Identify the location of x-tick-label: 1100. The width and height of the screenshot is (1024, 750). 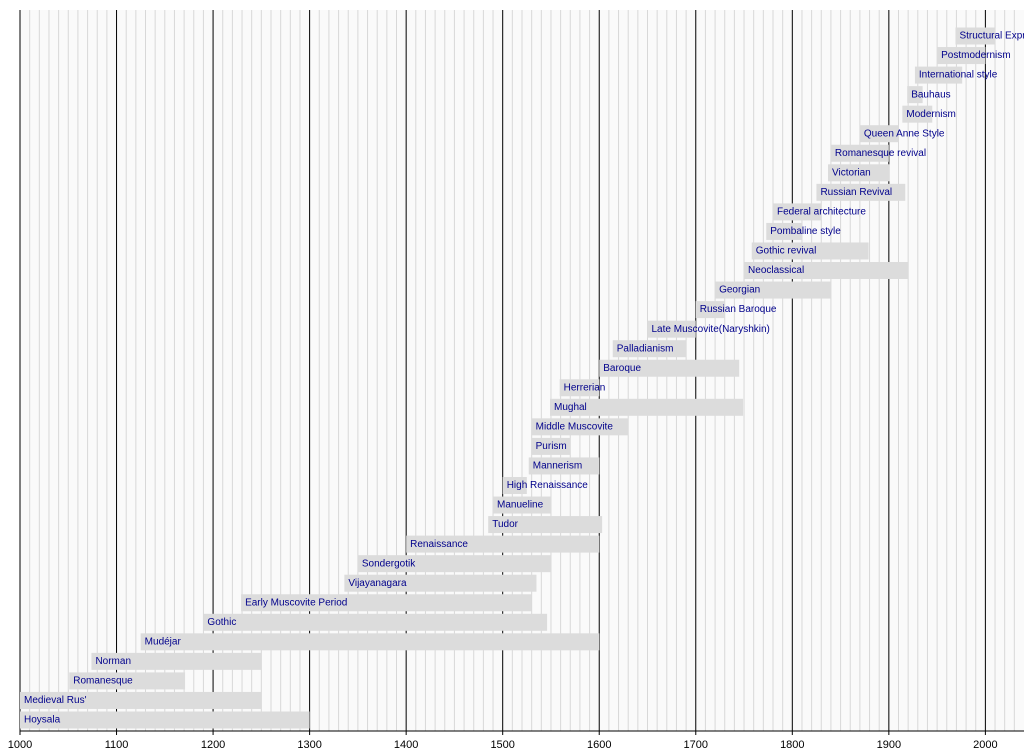
(117, 744).